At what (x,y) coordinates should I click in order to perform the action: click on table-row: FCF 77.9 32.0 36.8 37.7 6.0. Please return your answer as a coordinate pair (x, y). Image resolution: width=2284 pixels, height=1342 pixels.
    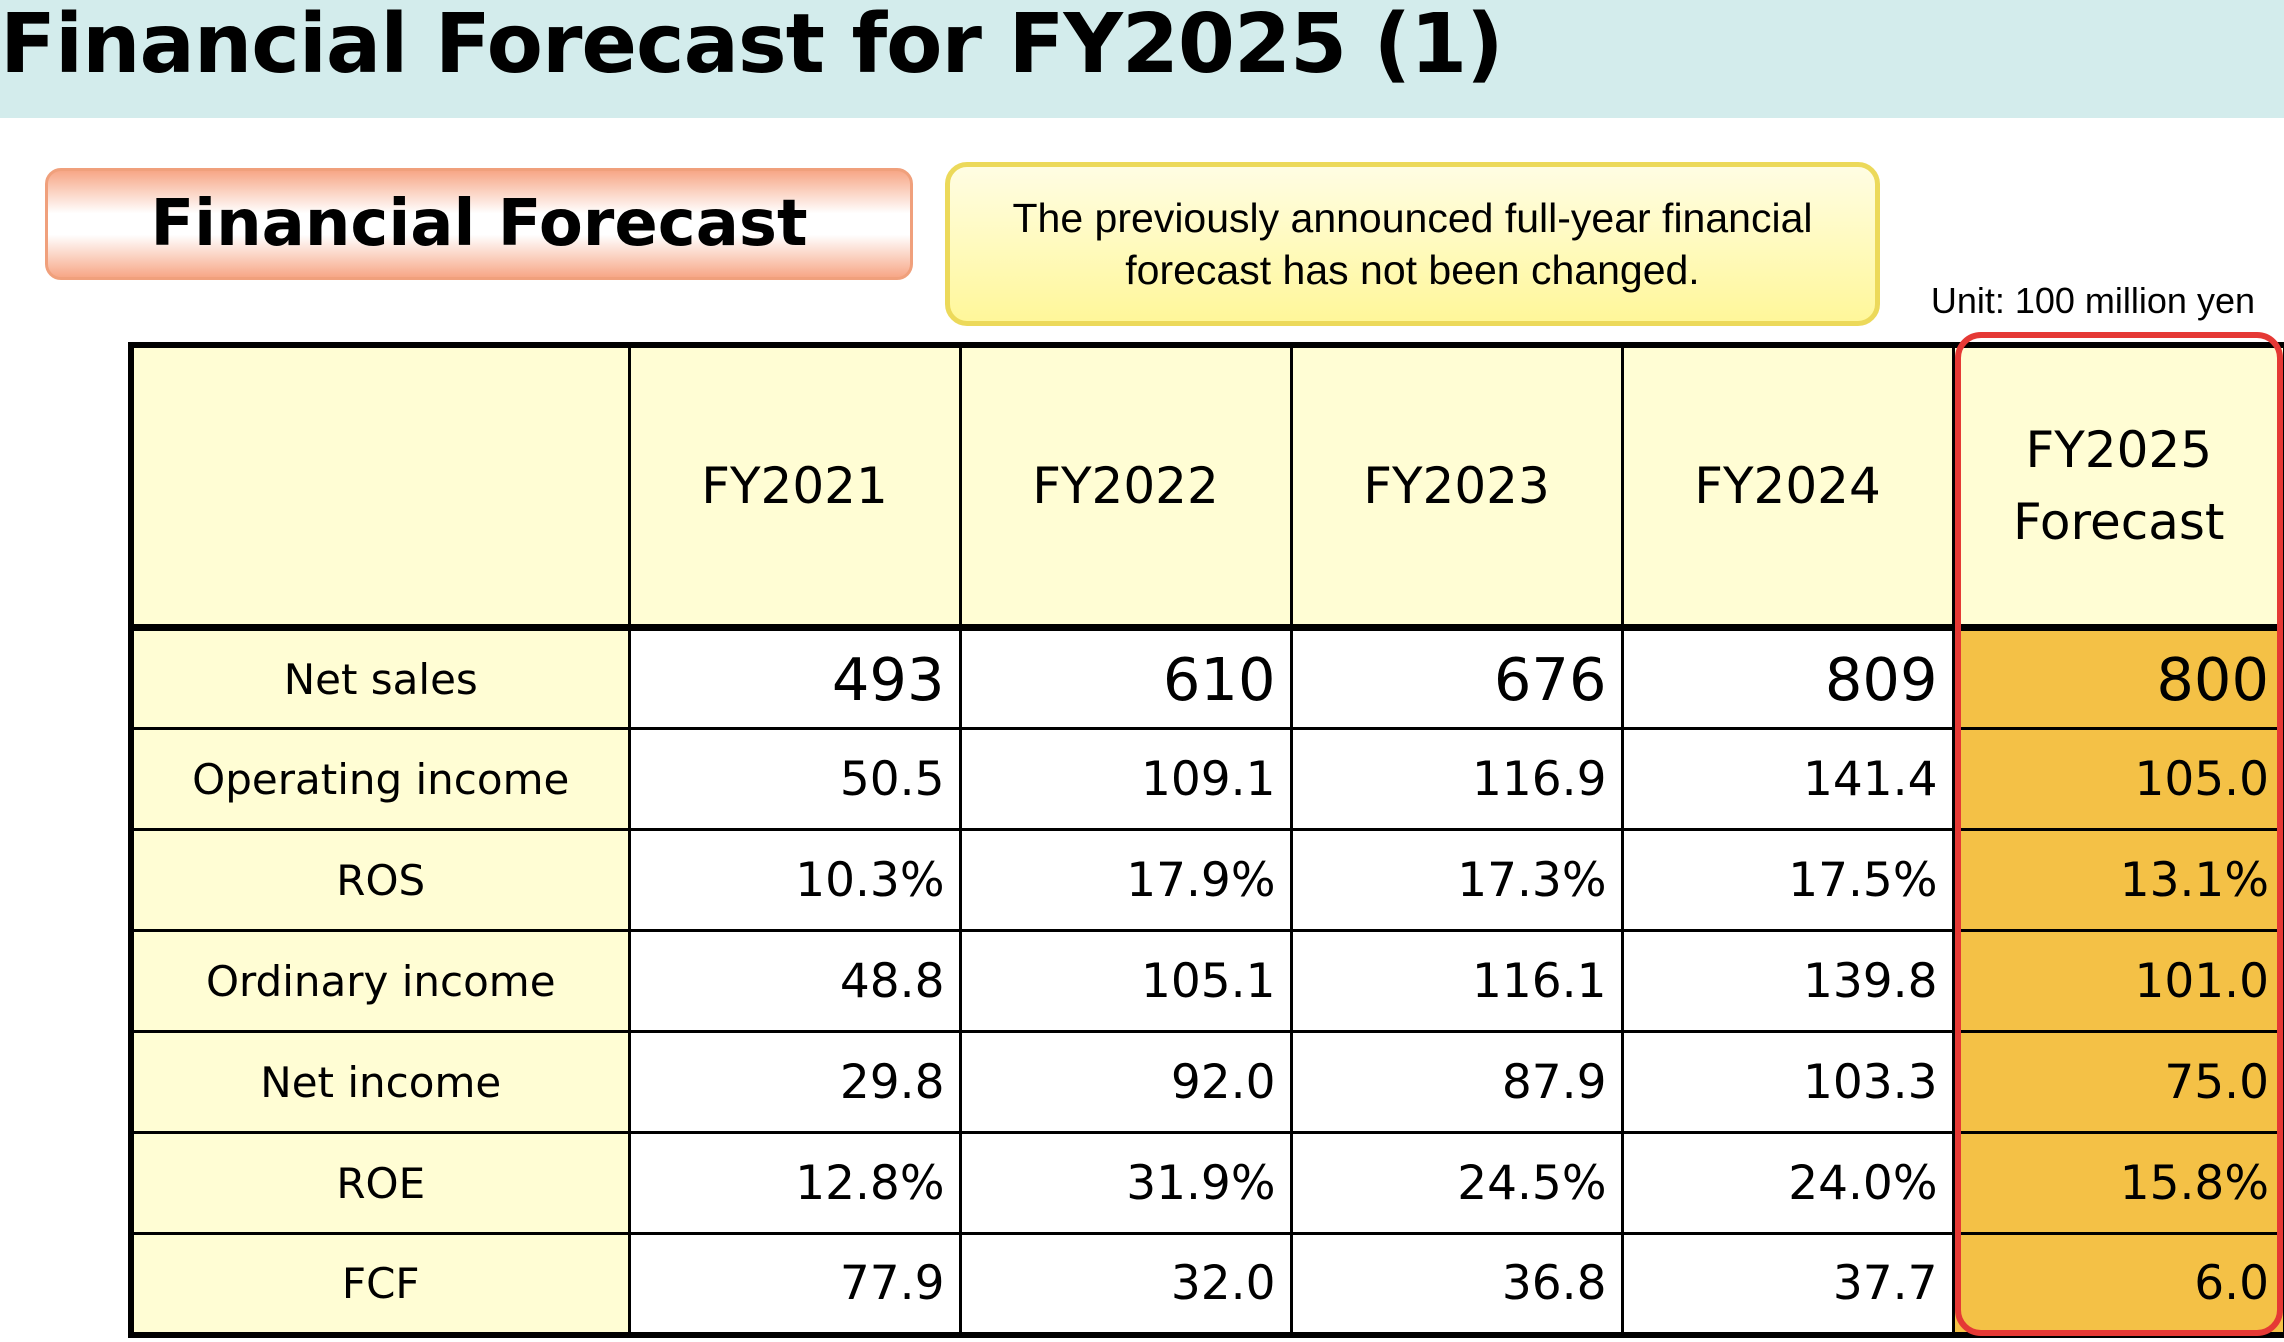
    Looking at the image, I should click on (1206, 1284).